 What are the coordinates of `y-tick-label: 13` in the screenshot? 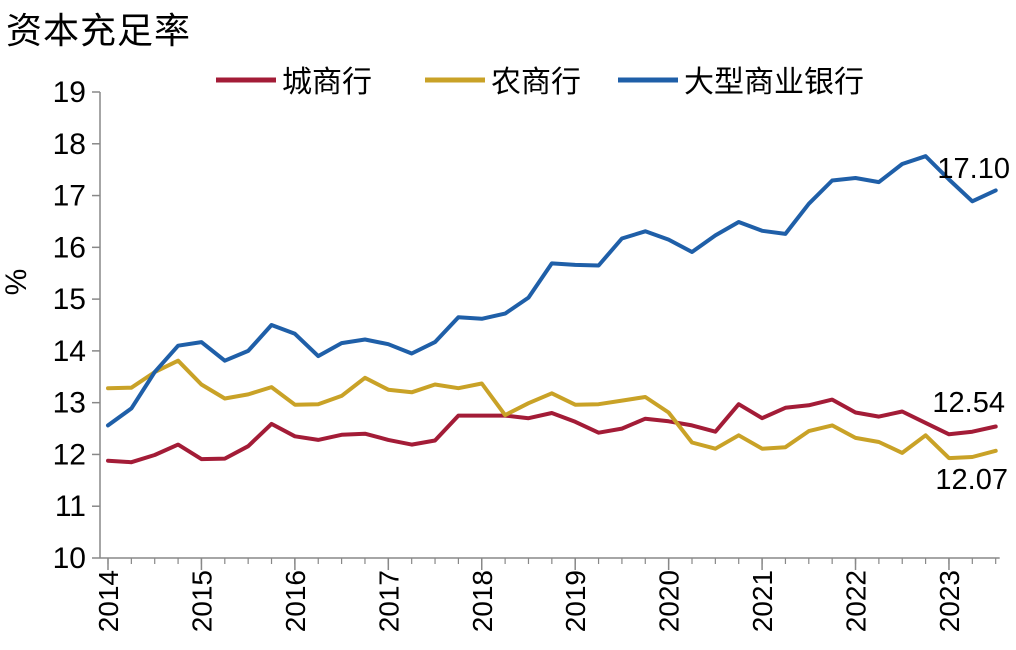 It's located at (69, 403).